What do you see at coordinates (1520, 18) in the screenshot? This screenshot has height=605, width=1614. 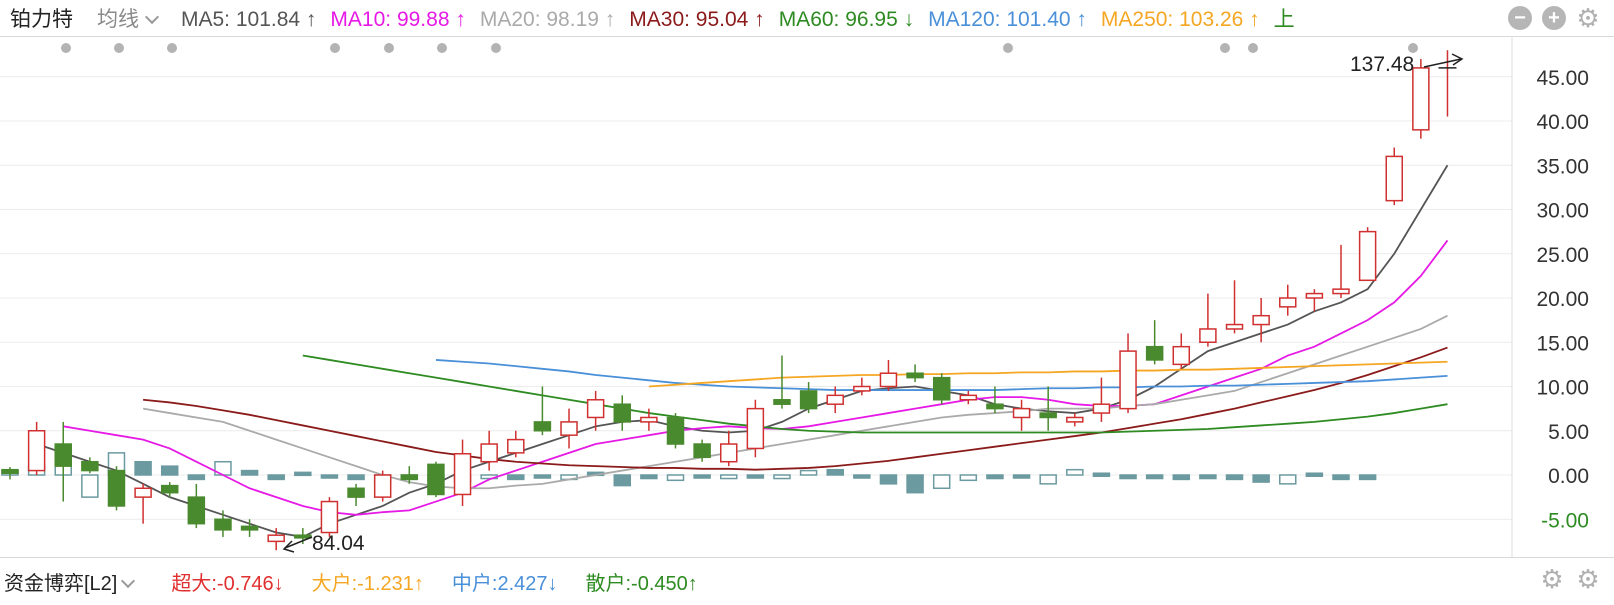 I see `minus-icon: −` at bounding box center [1520, 18].